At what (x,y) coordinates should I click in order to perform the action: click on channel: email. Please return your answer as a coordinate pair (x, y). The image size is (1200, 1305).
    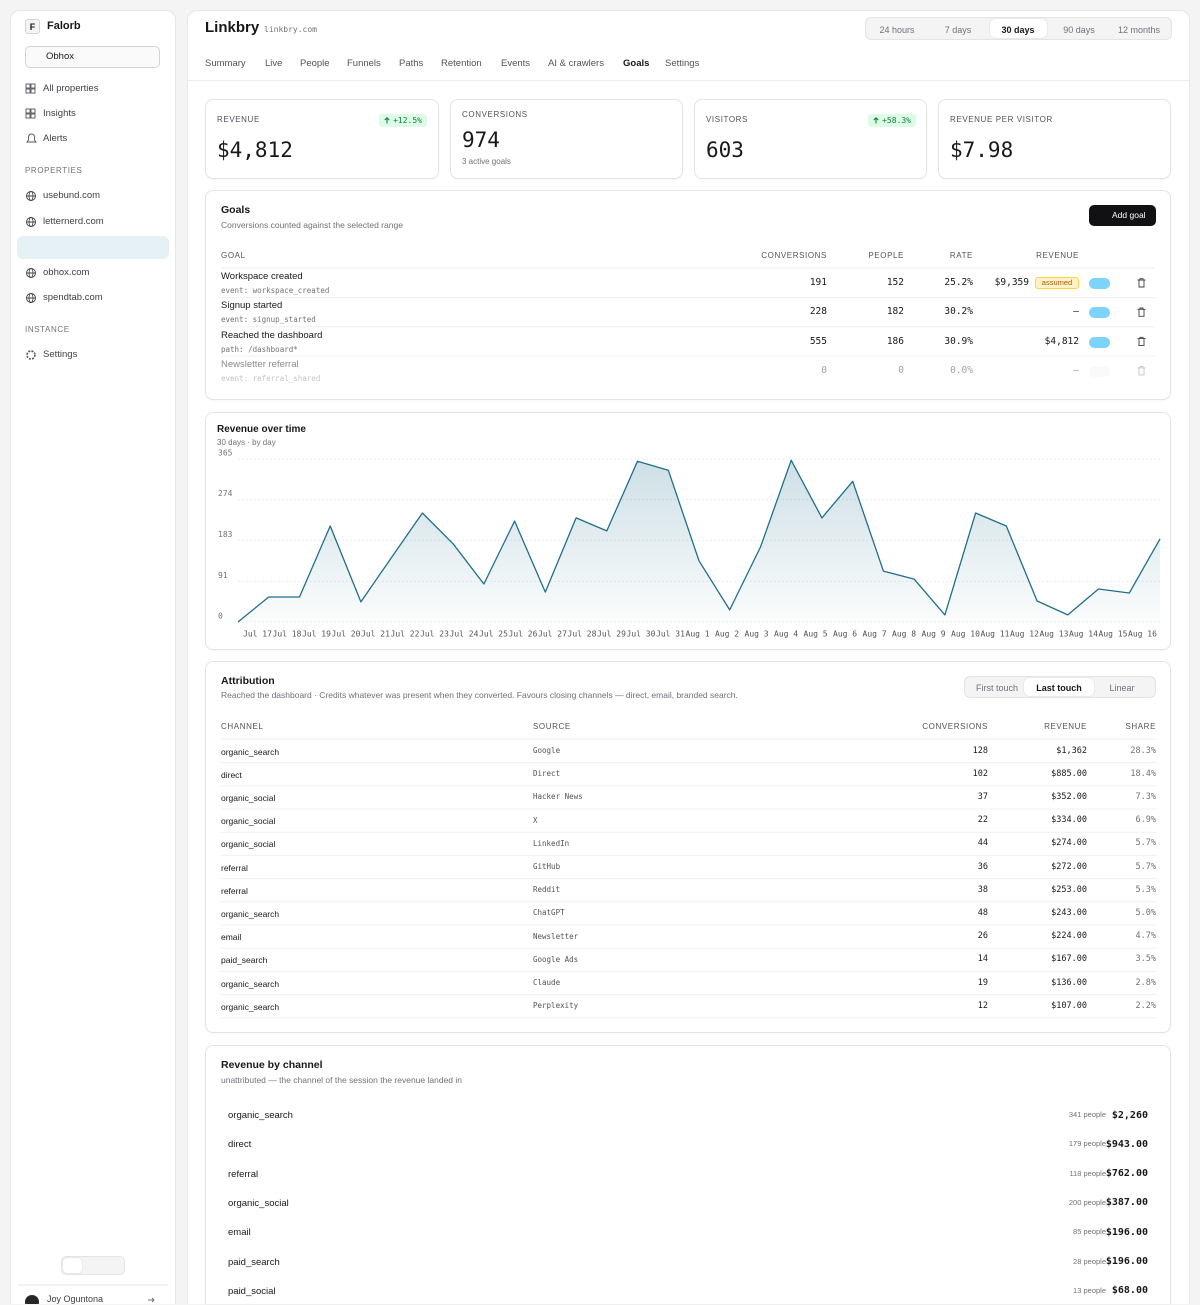
    Looking at the image, I should click on (231, 937).